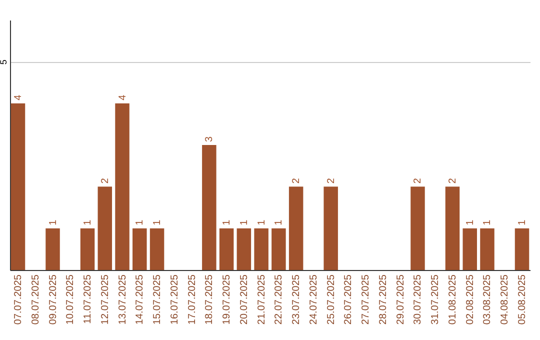 This screenshot has height=340, width=540. Describe the element at coordinates (279, 299) in the screenshot. I see `x-tick-label: 22.07.2025` at that location.